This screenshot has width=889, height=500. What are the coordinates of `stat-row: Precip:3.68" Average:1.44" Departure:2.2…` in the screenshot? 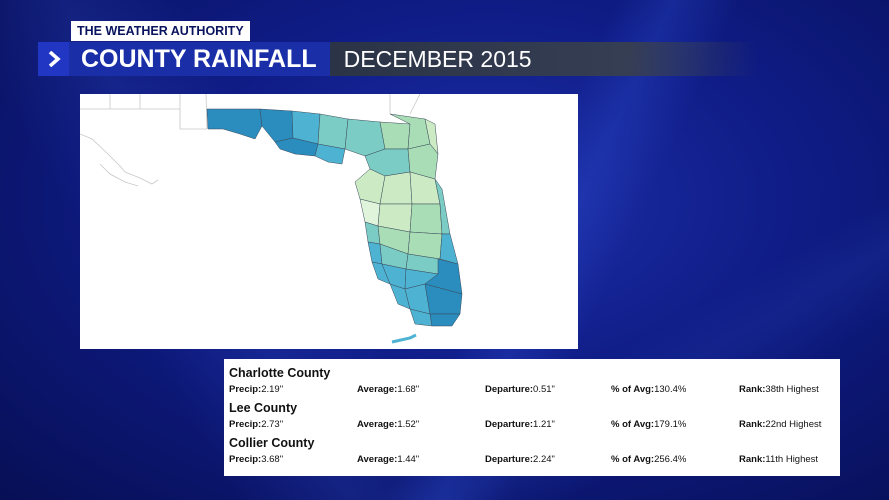 It's located at (531, 460).